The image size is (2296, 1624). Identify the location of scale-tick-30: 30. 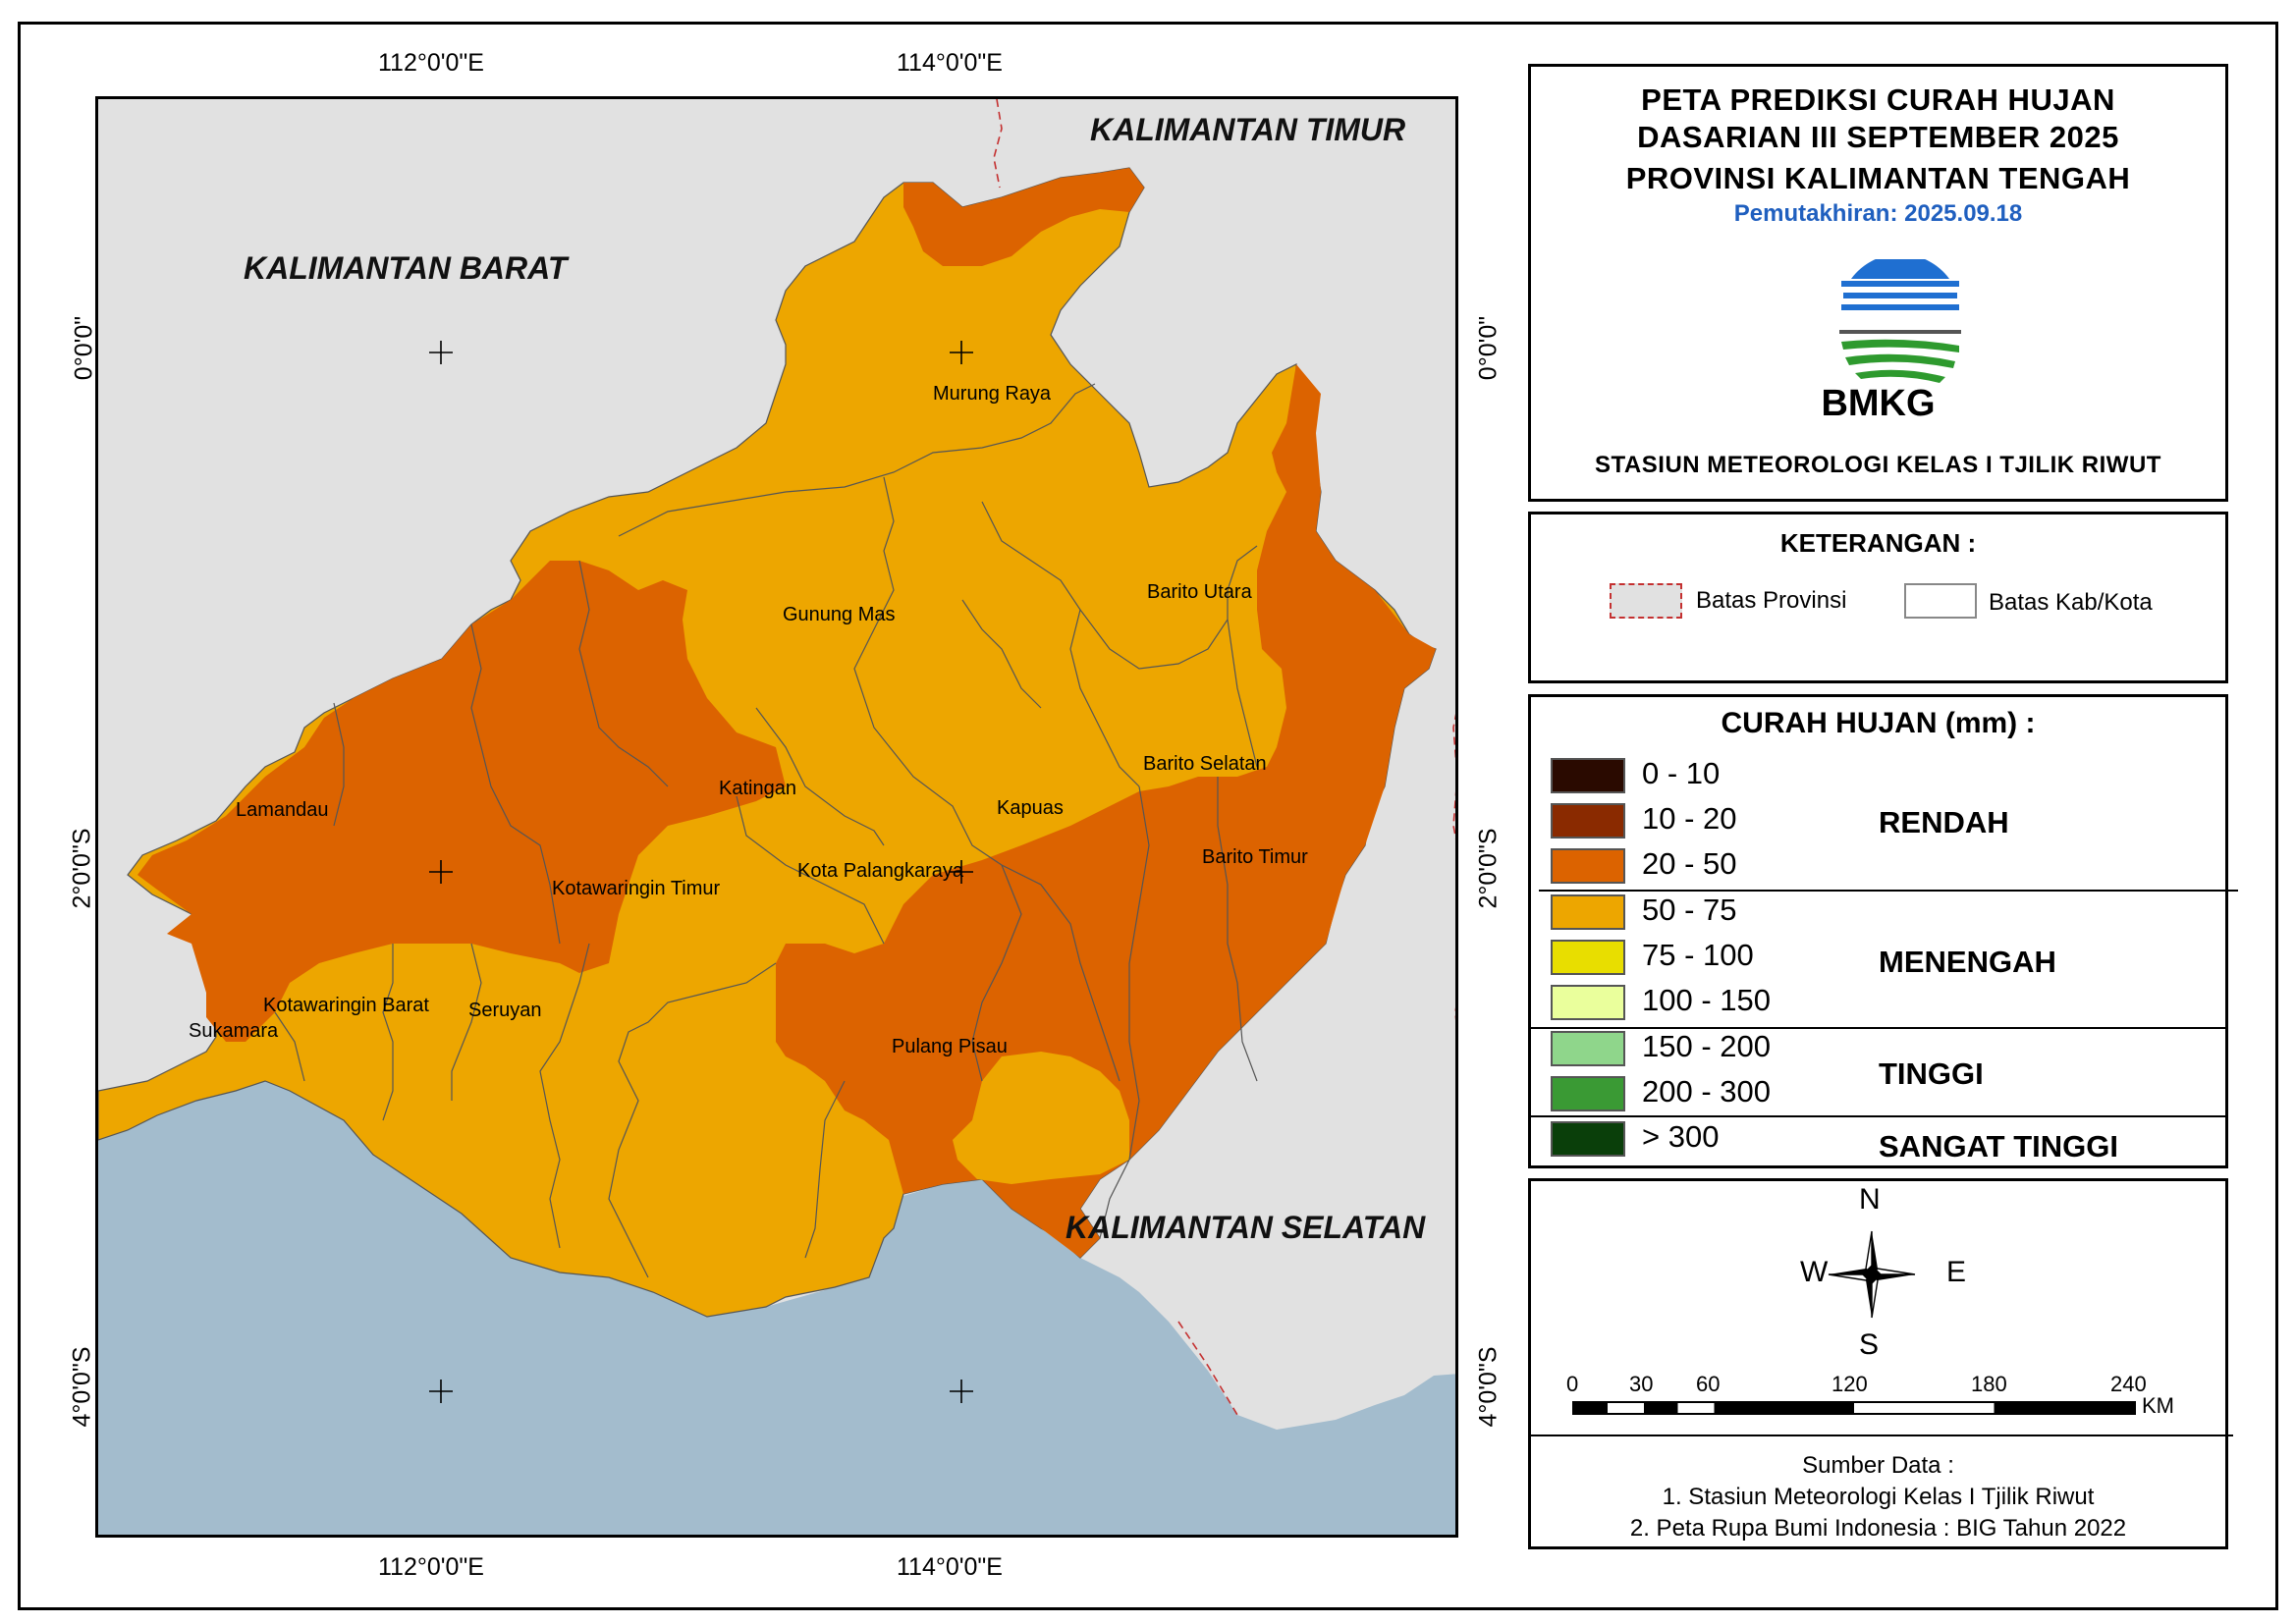
(1641, 1384).